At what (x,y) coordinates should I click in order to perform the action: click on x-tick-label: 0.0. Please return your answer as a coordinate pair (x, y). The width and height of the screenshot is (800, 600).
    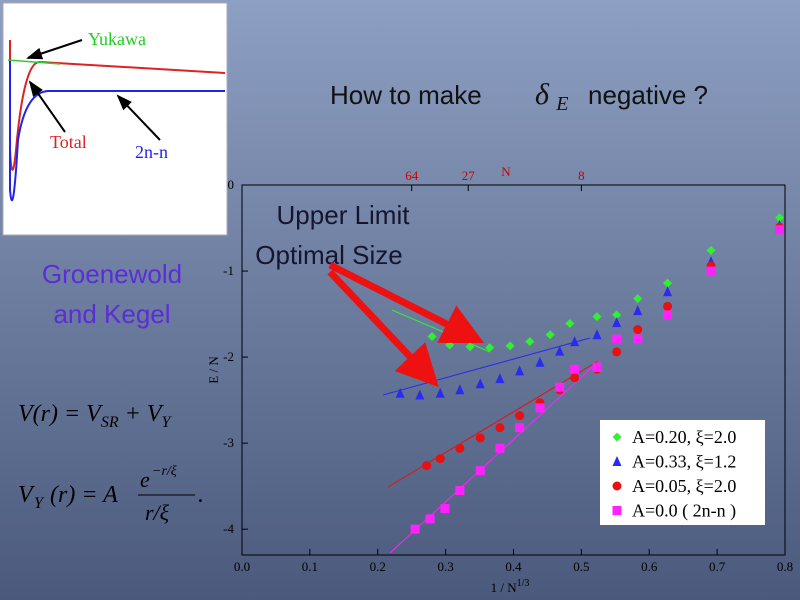
    Looking at the image, I should click on (242, 566).